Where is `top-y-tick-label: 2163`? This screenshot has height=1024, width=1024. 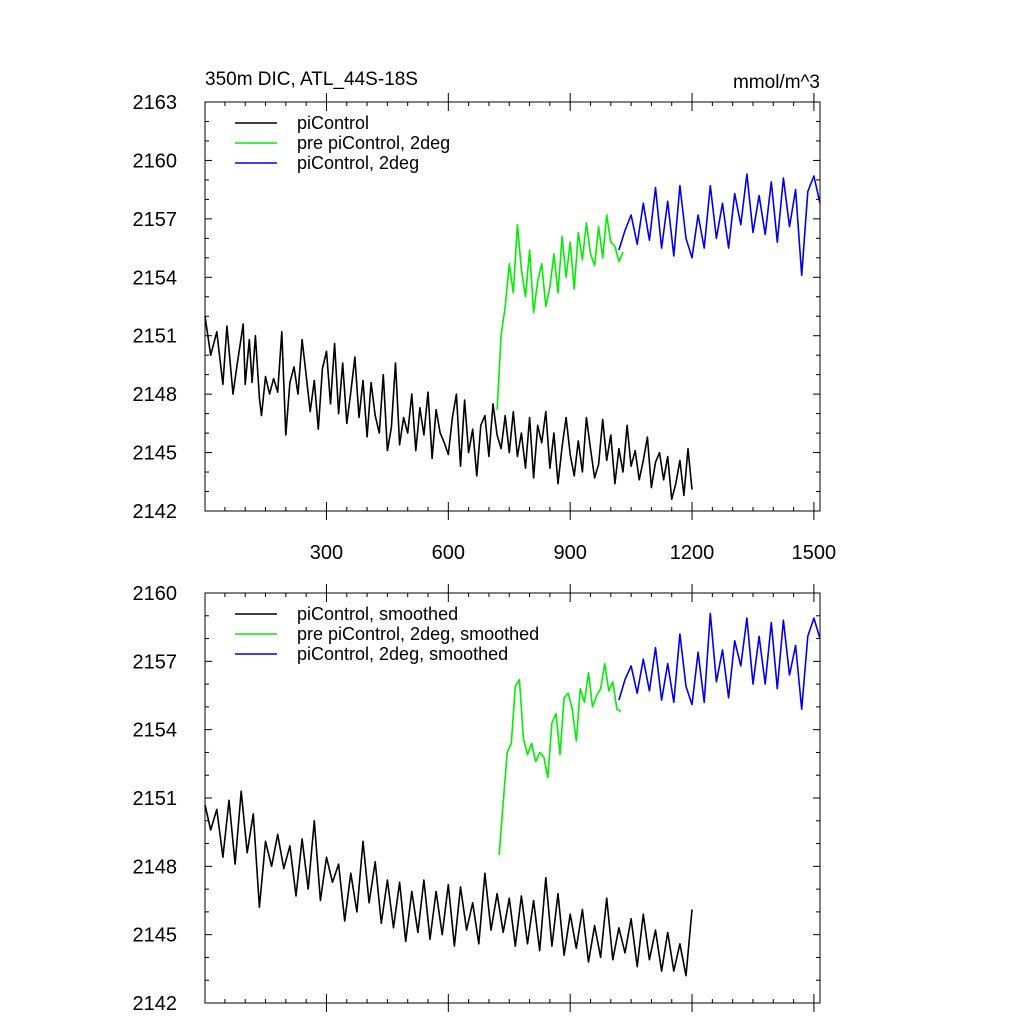 top-y-tick-label: 2163 is located at coordinates (155, 103).